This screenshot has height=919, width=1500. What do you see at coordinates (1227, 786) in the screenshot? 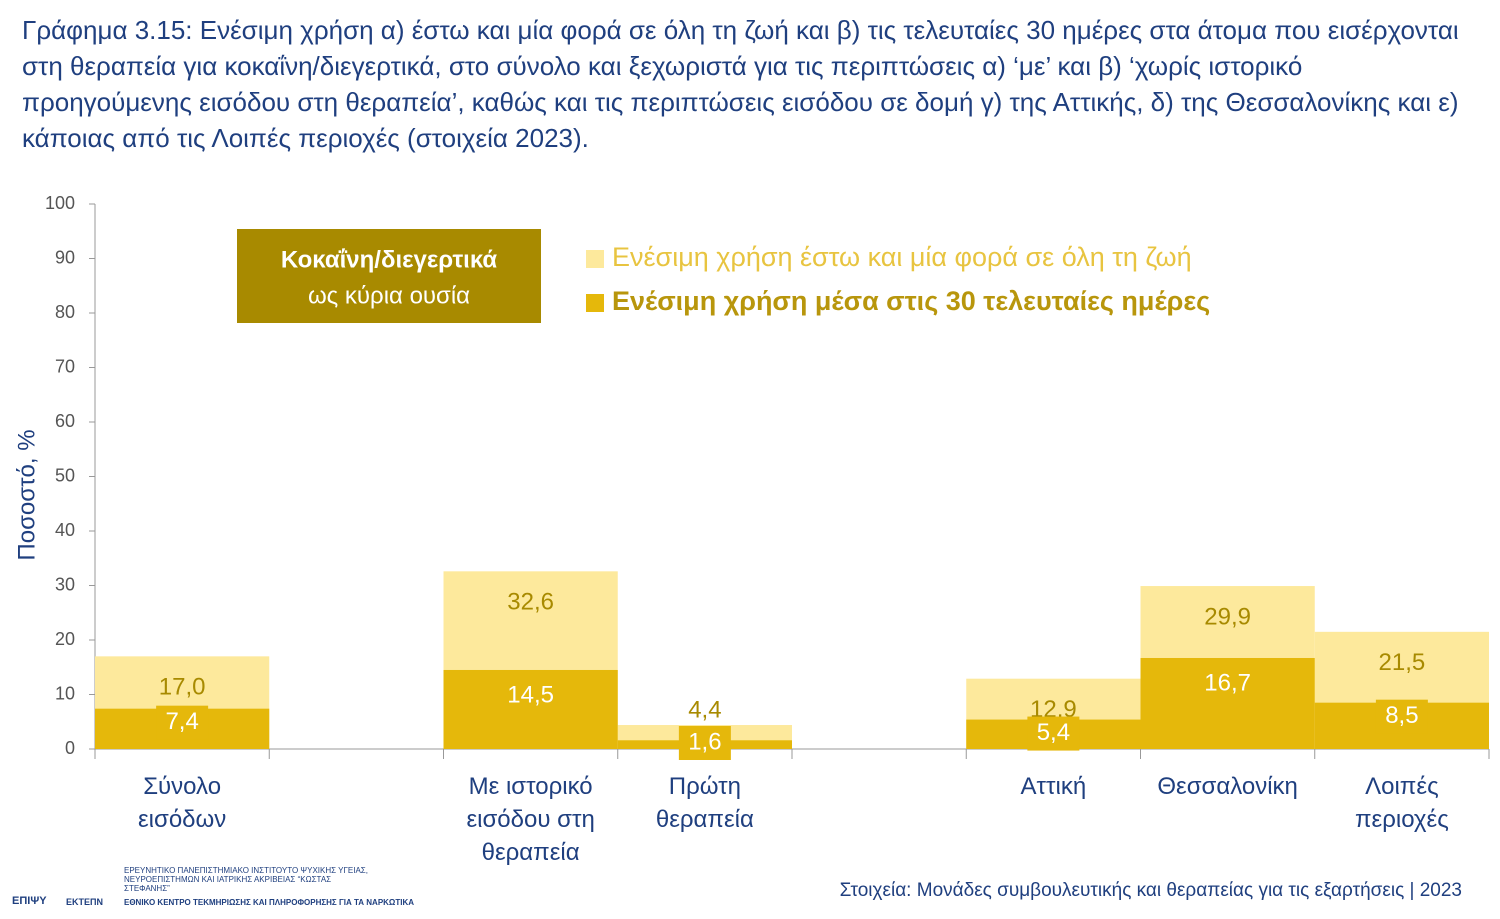
I see `x-tick-label: Θεσσαλονίκη` at bounding box center [1227, 786].